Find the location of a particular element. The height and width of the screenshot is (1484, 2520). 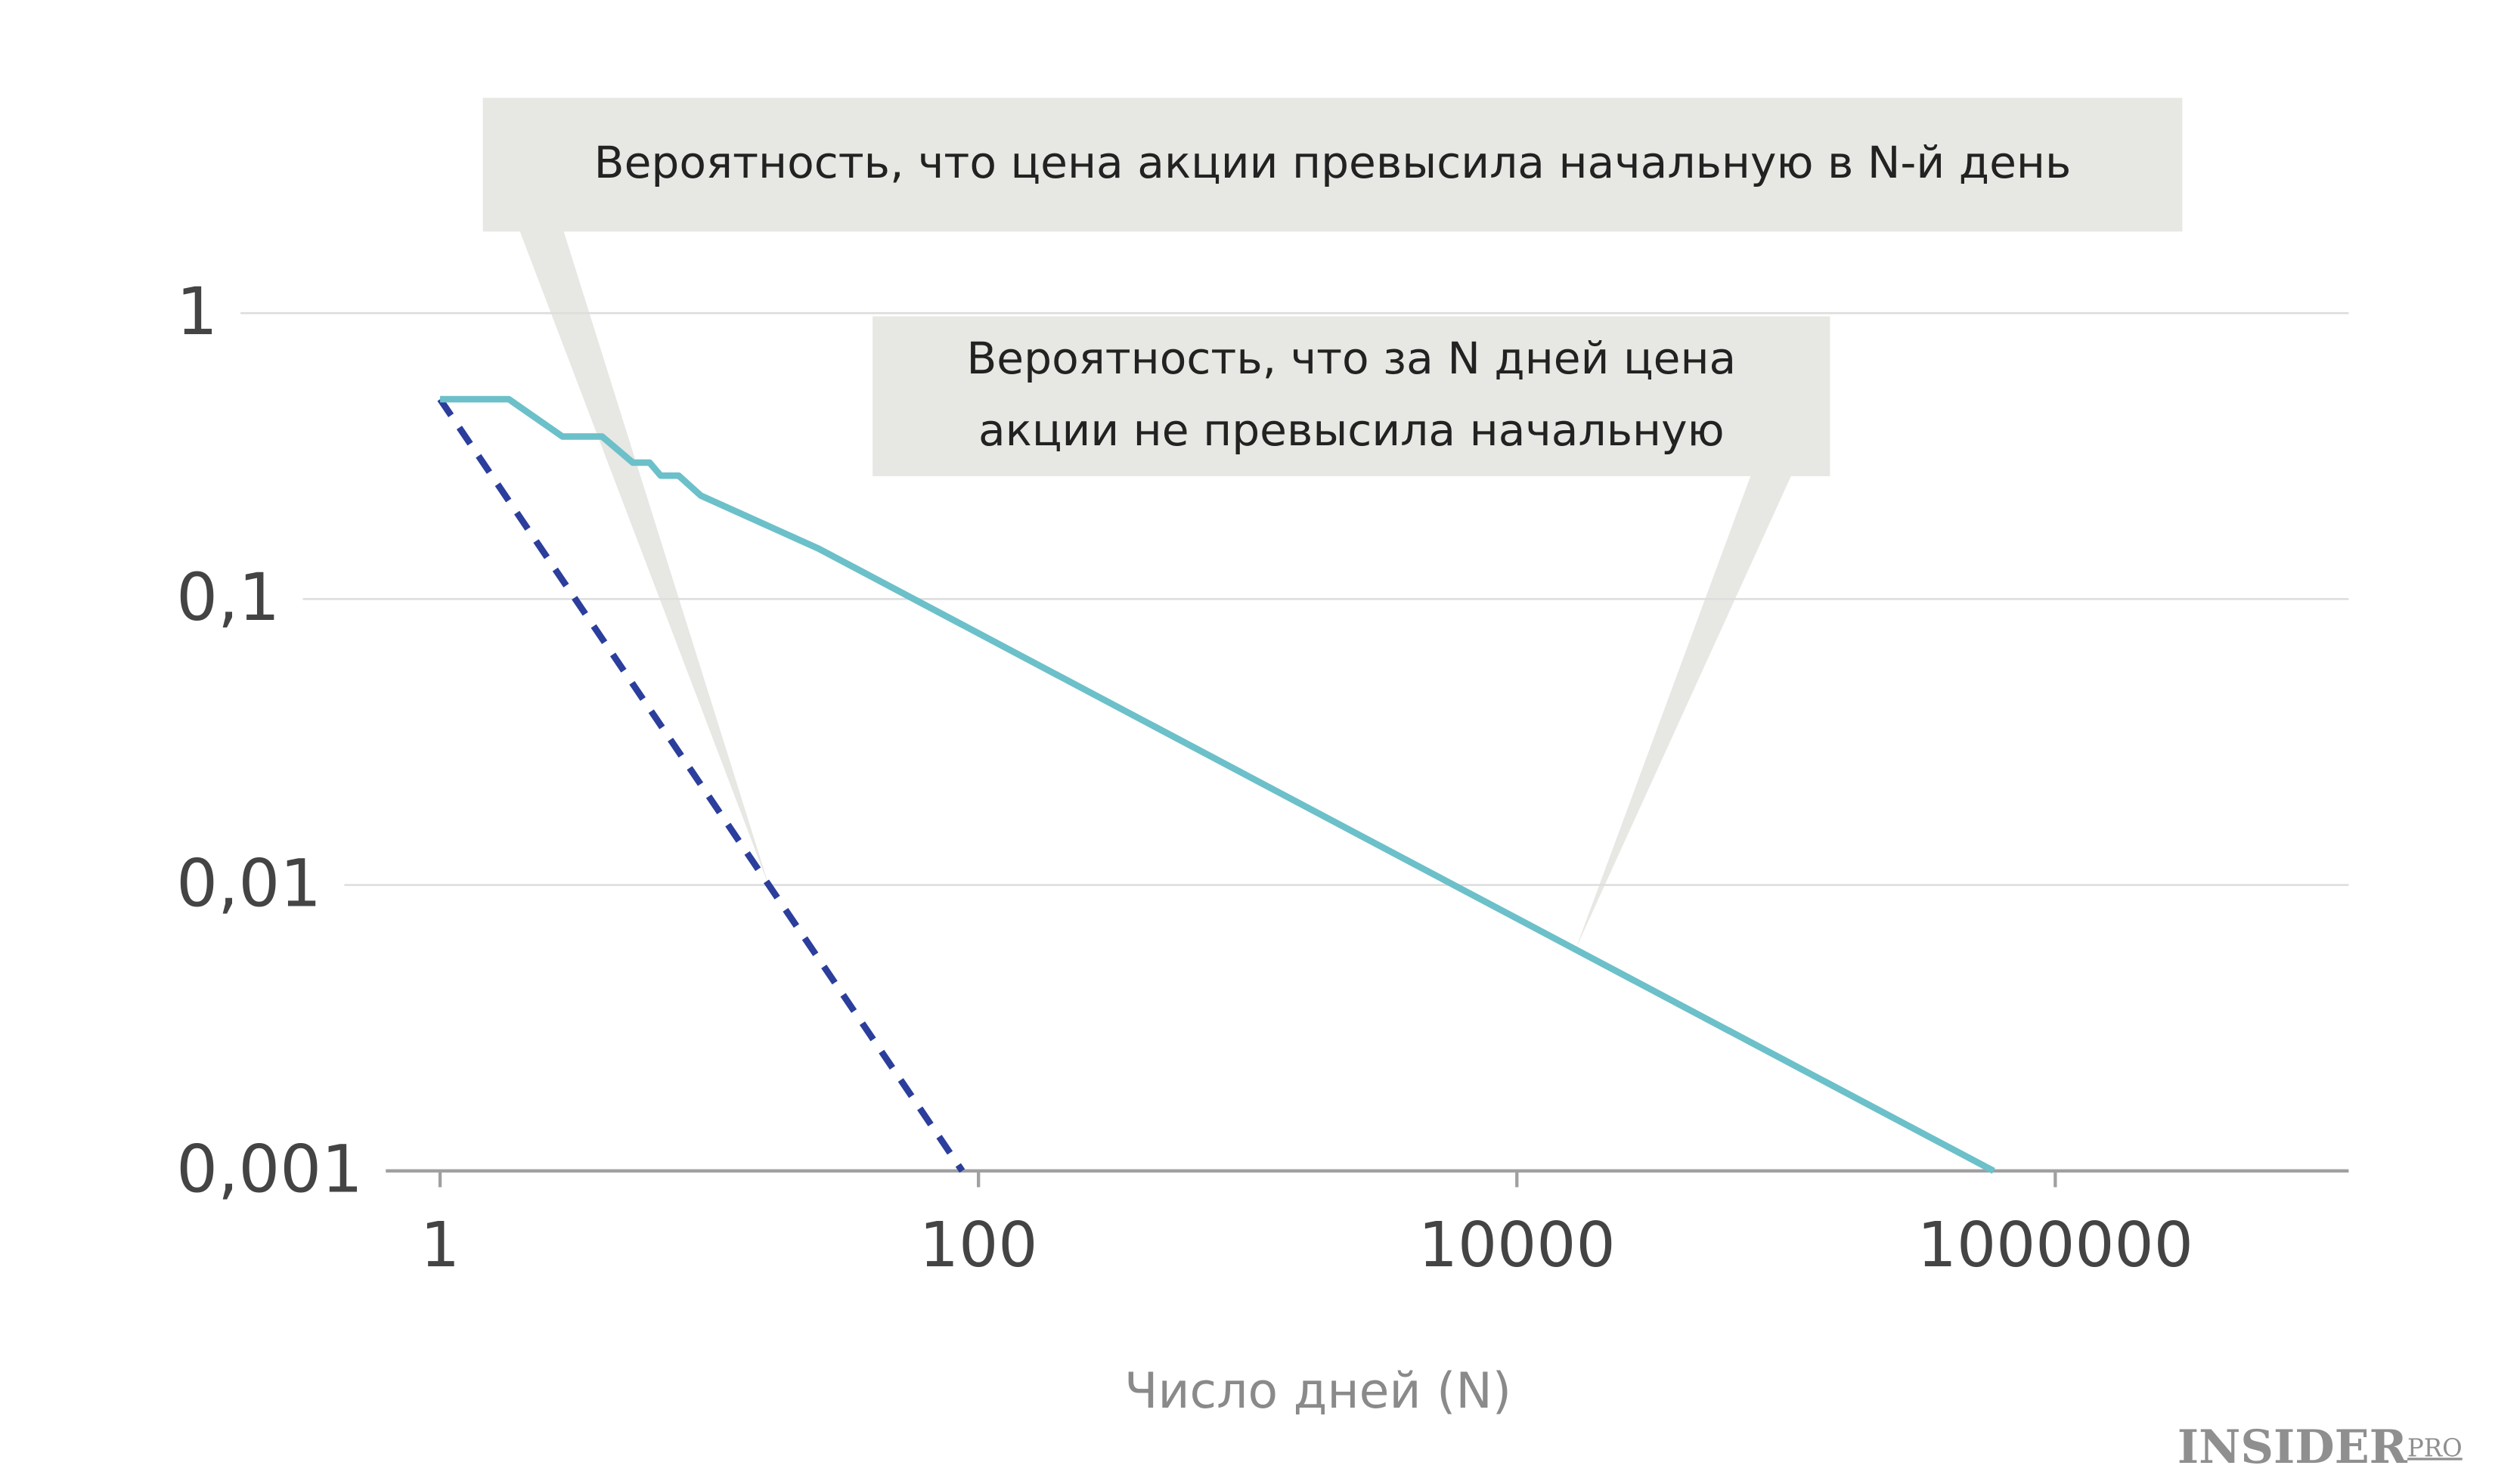

logo-suffix: PRO is located at coordinates (2435, 1447).